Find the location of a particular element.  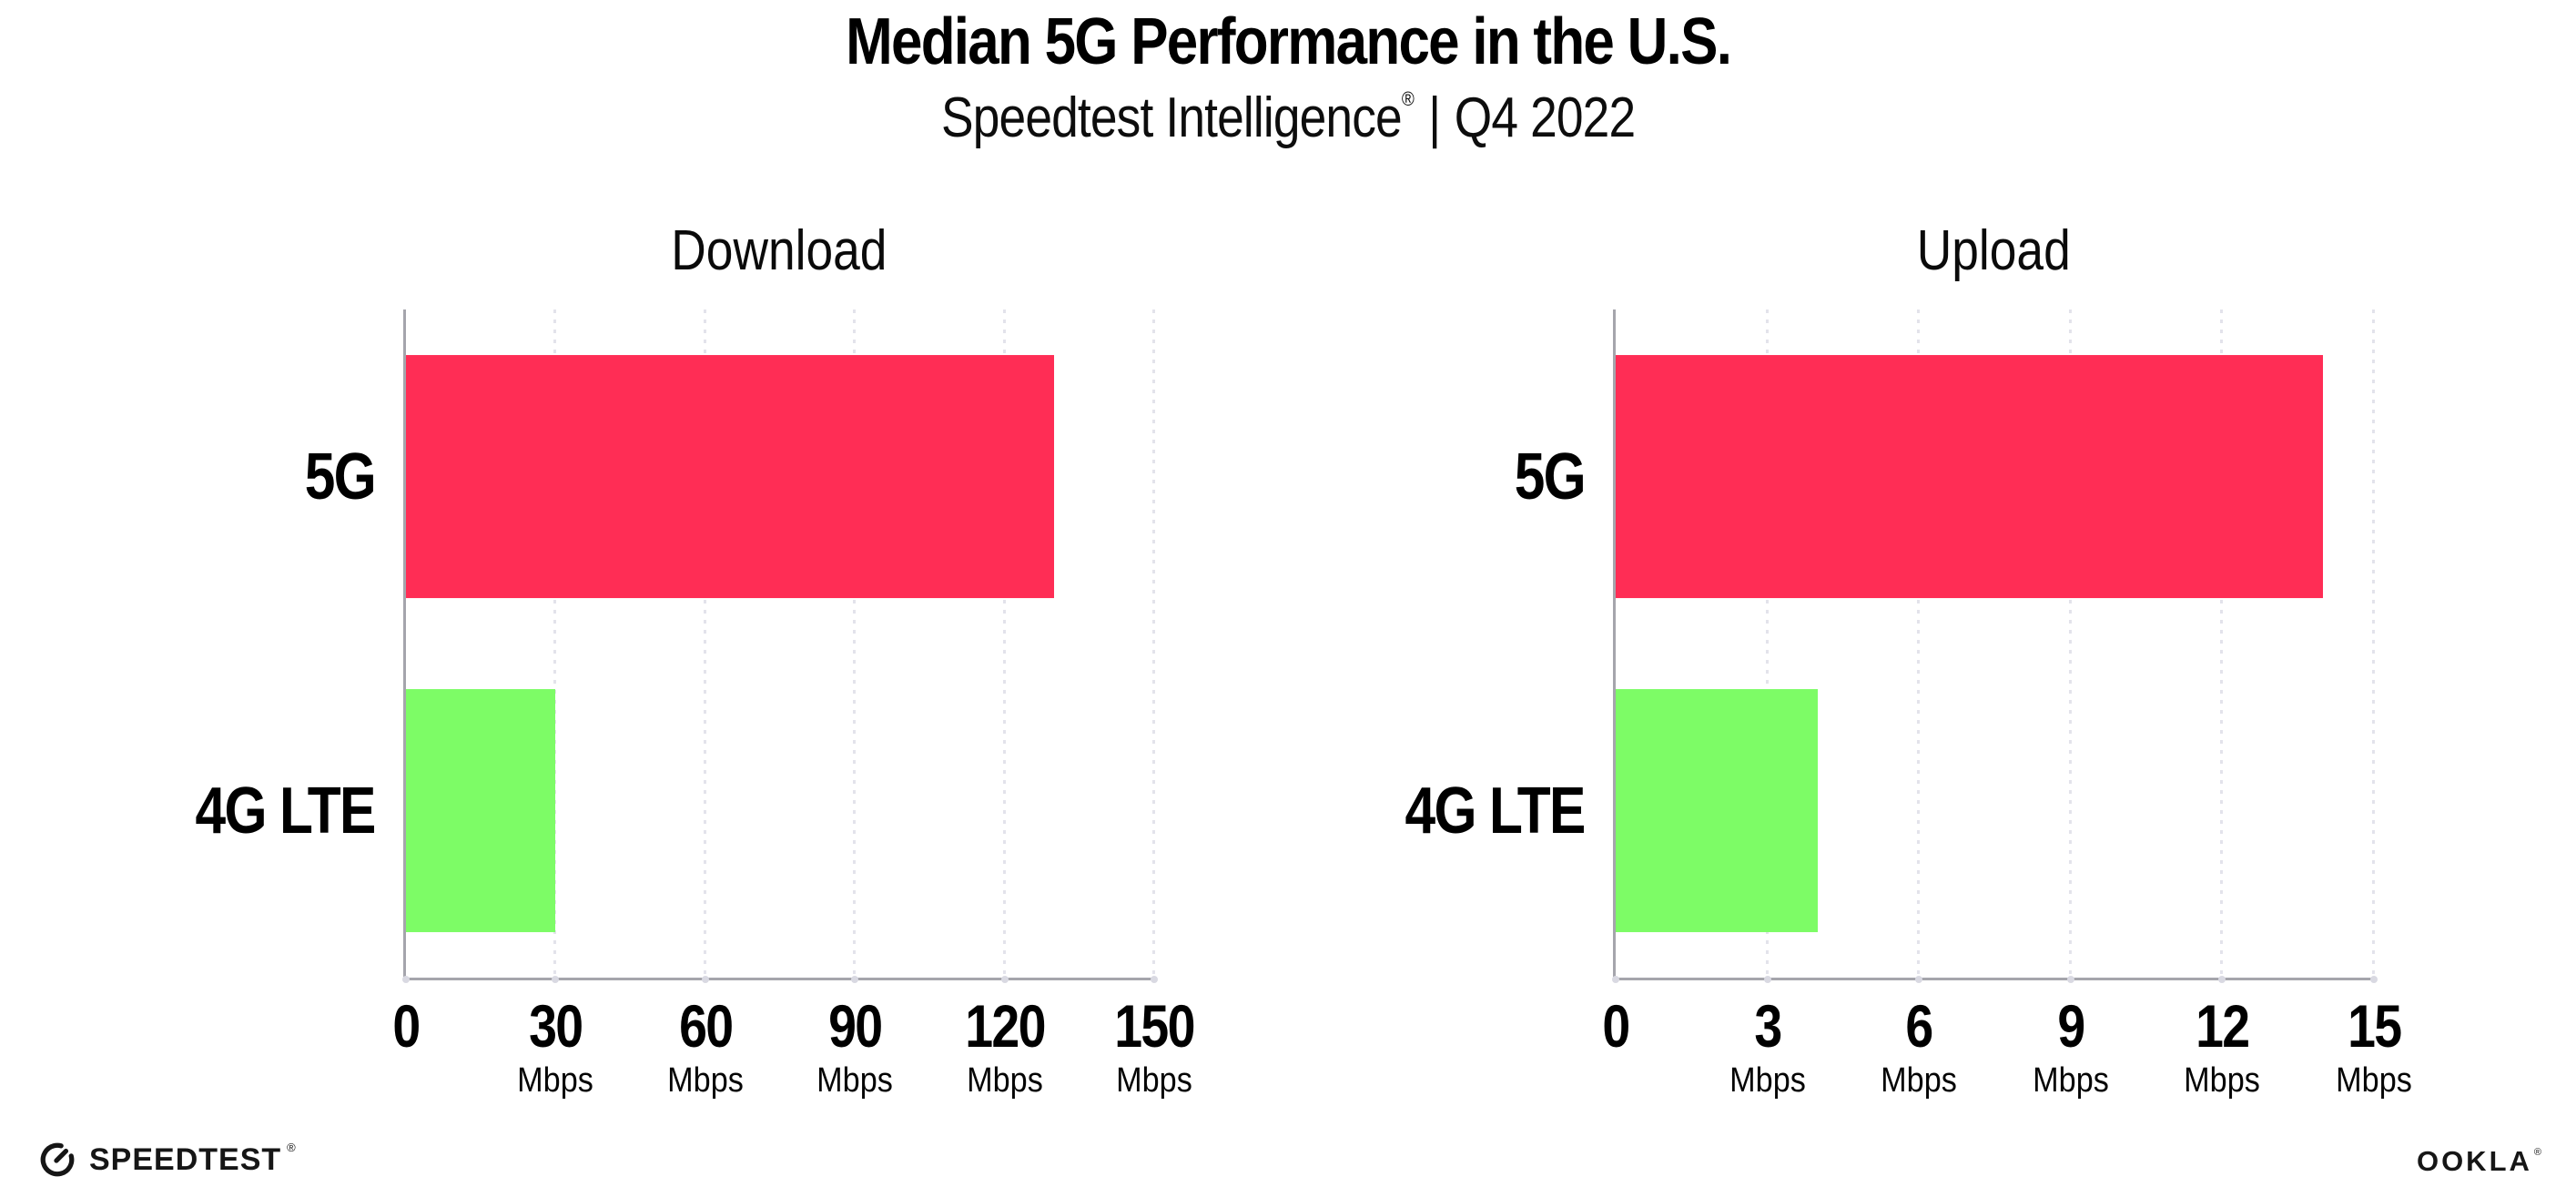

x-tick-9: 9 Mbps is located at coordinates (2070, 1047).